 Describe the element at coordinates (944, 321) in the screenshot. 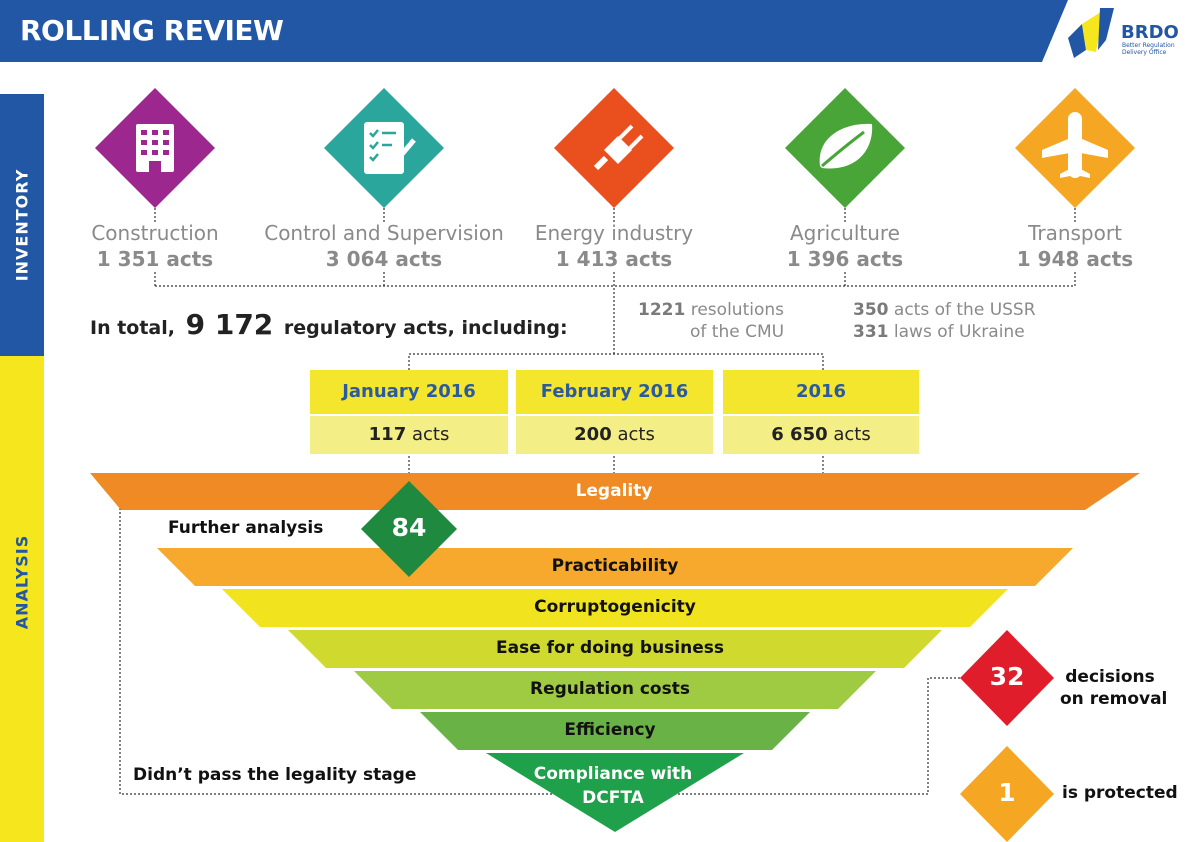

I see `note-ussr-laws: 350 acts of the USSR 331 laws of Ukraine` at that location.